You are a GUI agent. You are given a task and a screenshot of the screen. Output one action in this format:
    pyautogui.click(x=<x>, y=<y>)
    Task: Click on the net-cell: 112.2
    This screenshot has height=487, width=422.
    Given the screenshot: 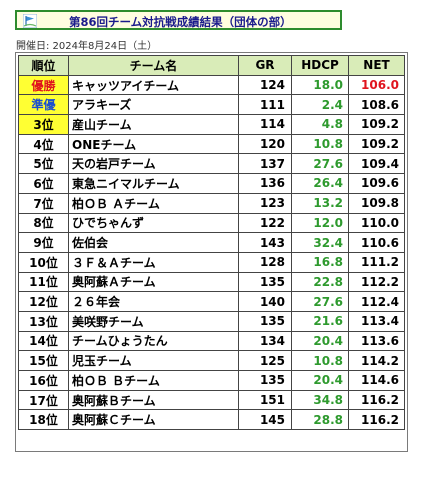 What is the action you would take?
    pyautogui.click(x=376, y=282)
    